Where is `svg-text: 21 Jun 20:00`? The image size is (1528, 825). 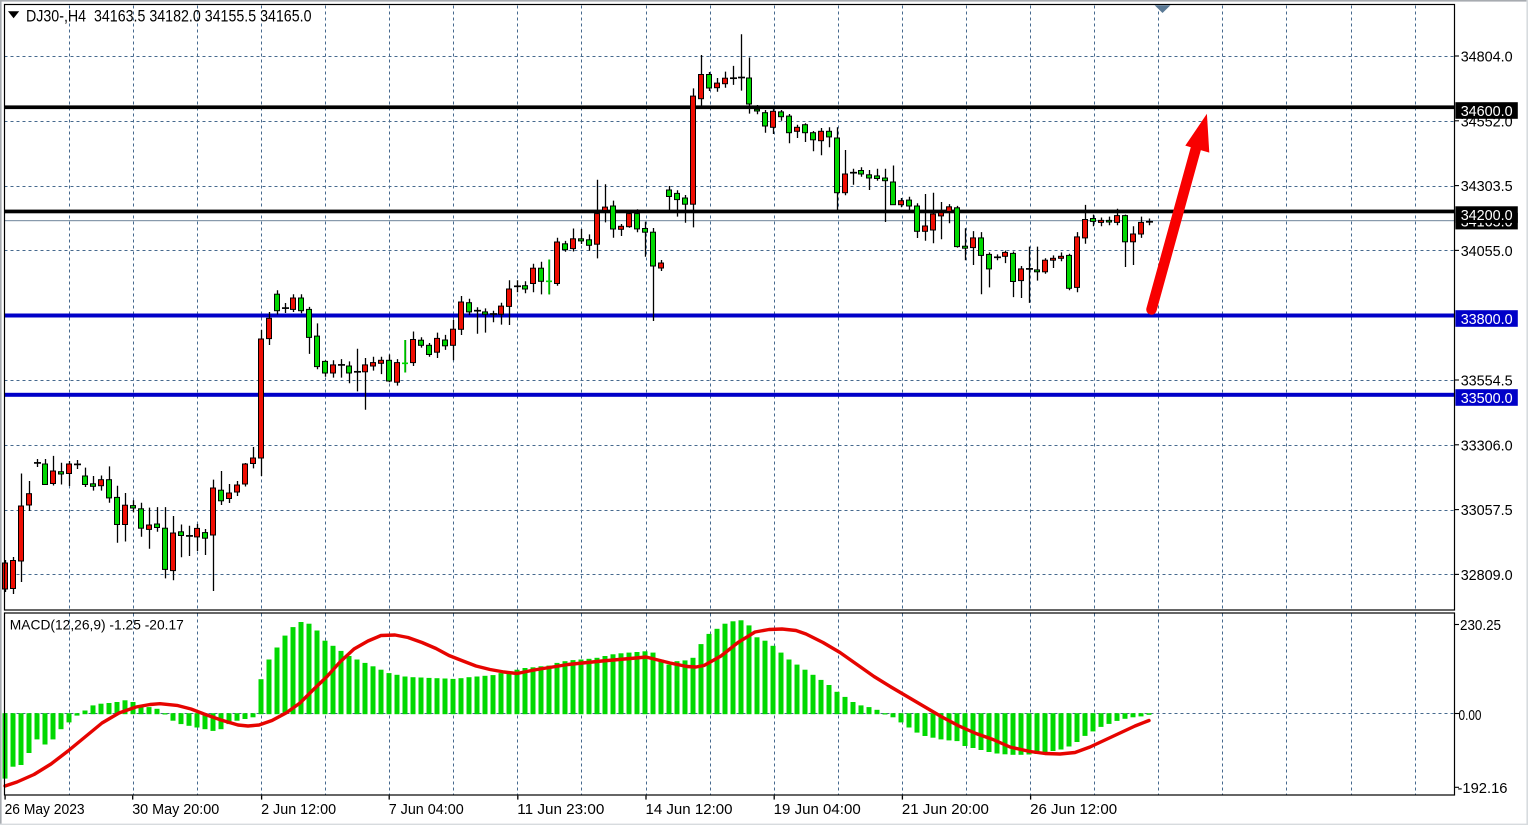 svg-text: 21 Jun 20:00 is located at coordinates (945, 810).